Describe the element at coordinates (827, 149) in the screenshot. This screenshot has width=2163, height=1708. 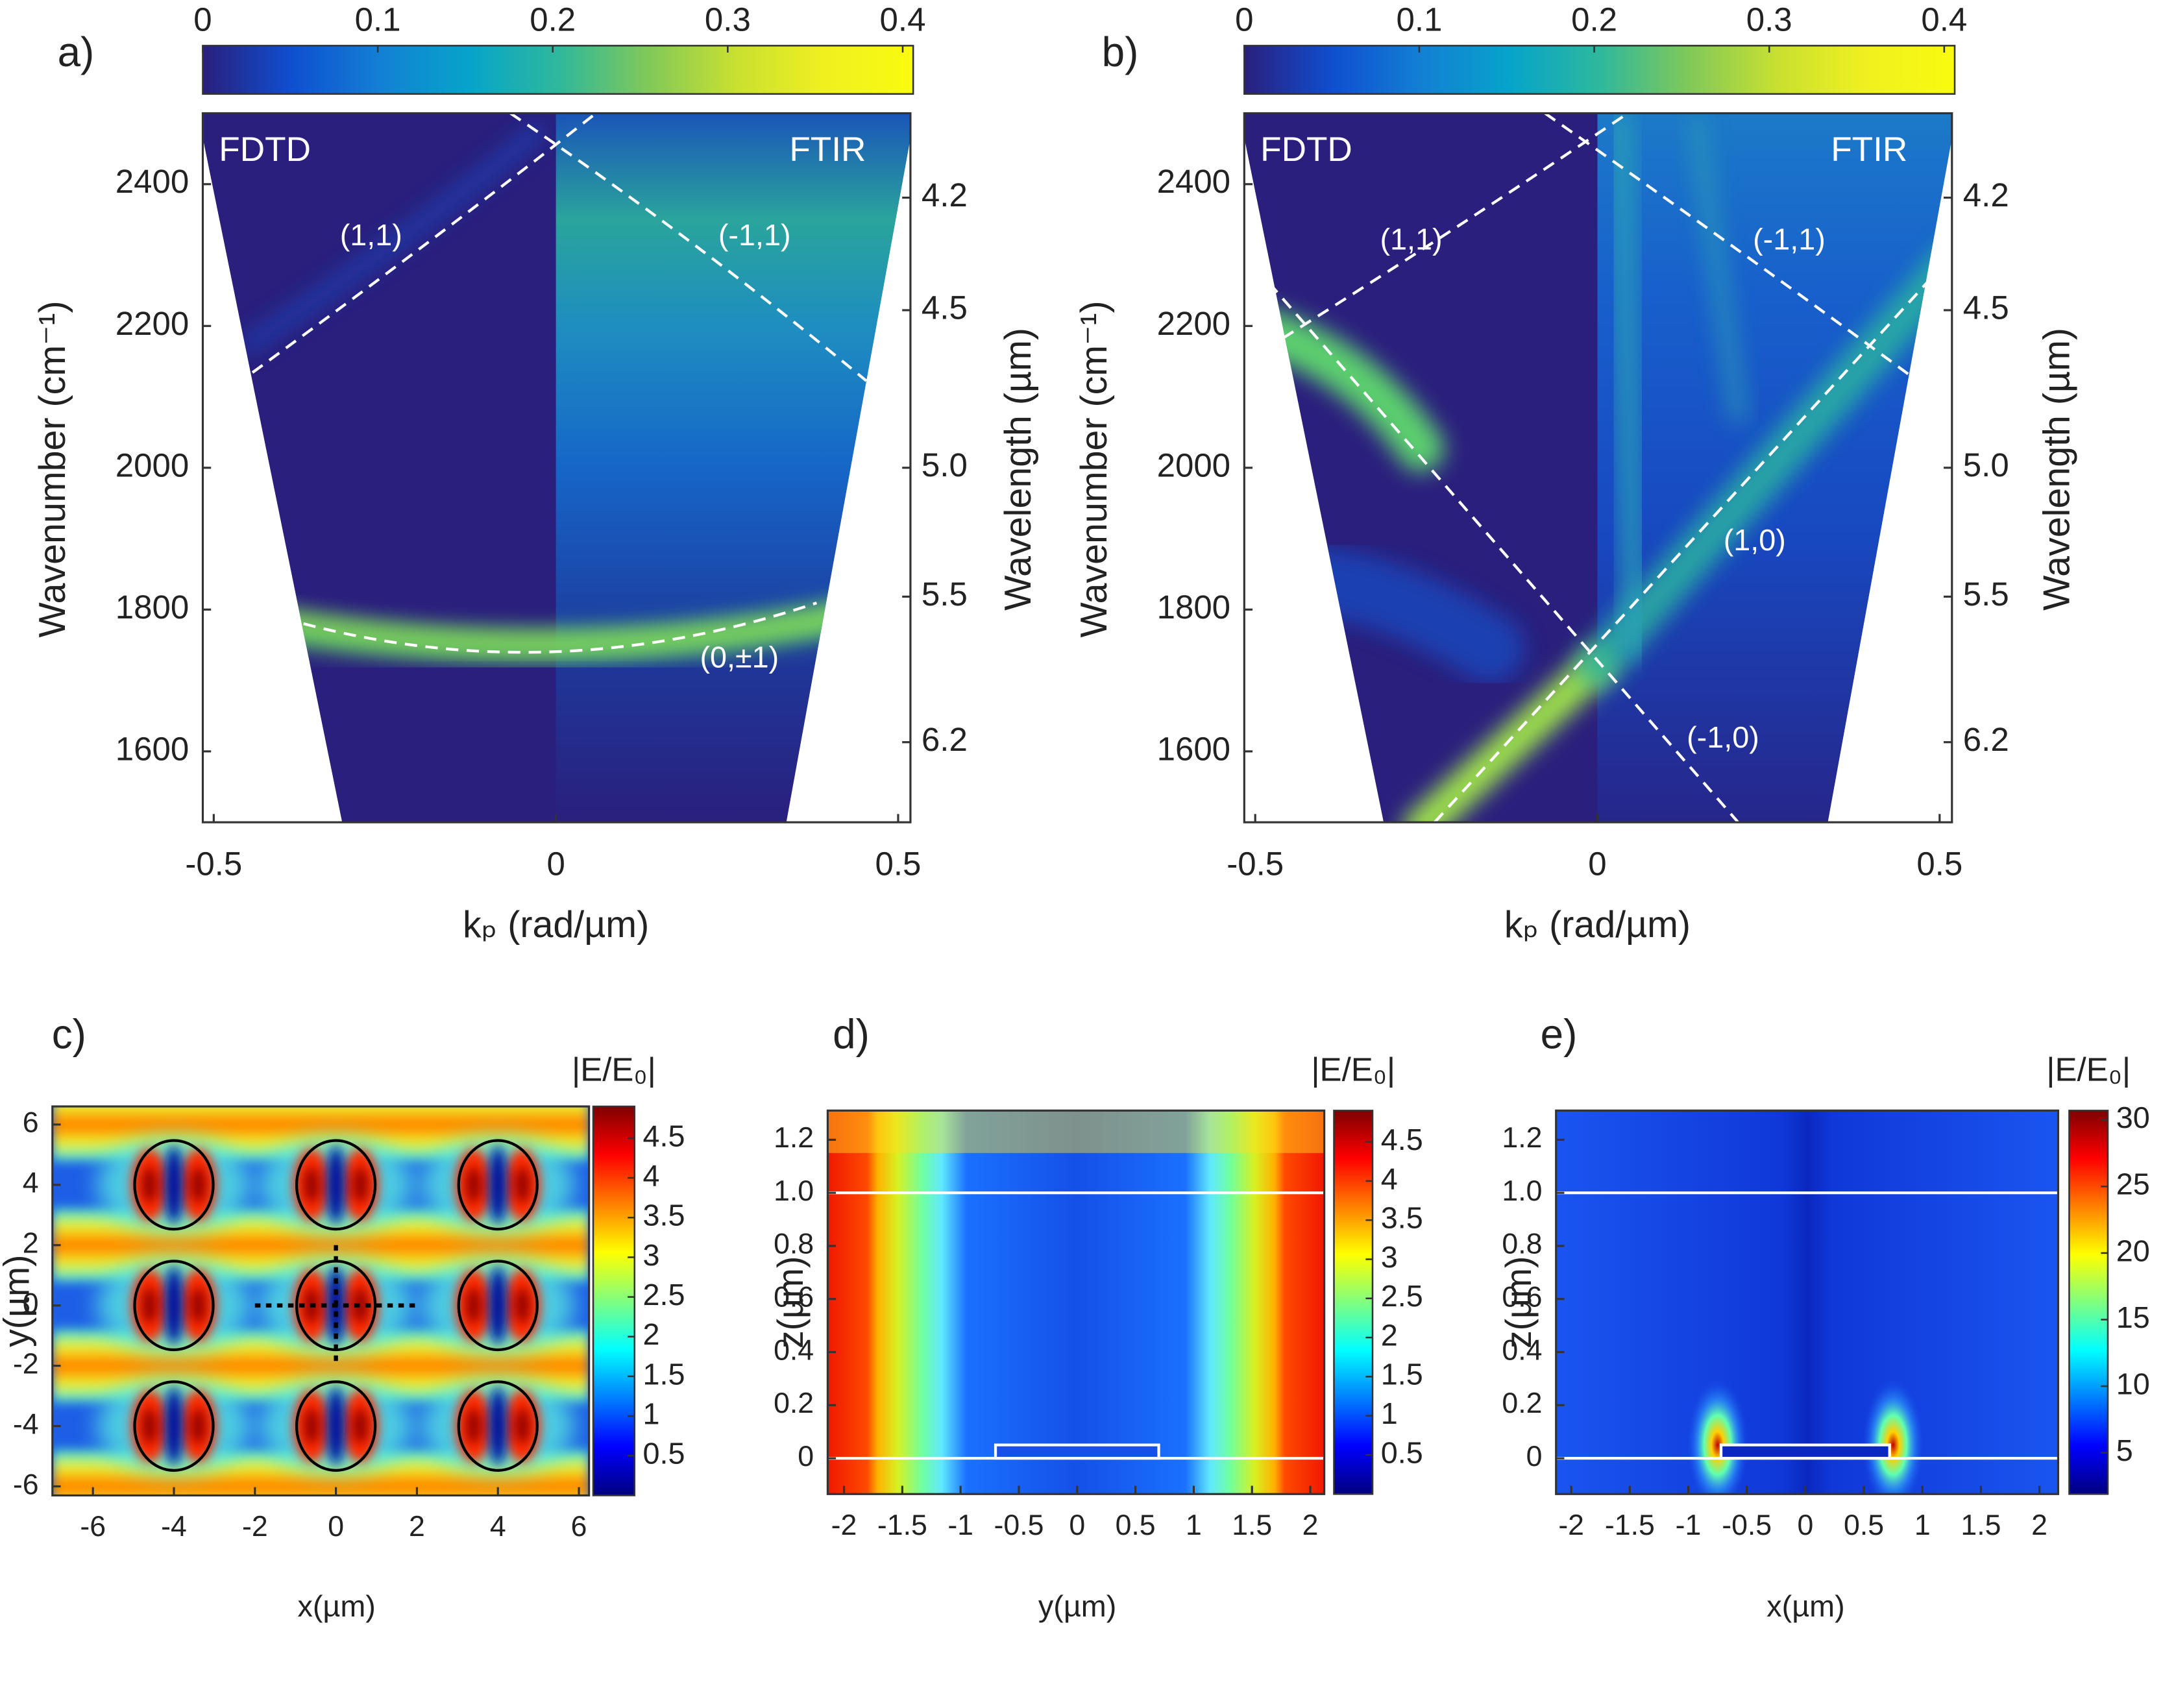
I see `annotation: FTIR` at that location.